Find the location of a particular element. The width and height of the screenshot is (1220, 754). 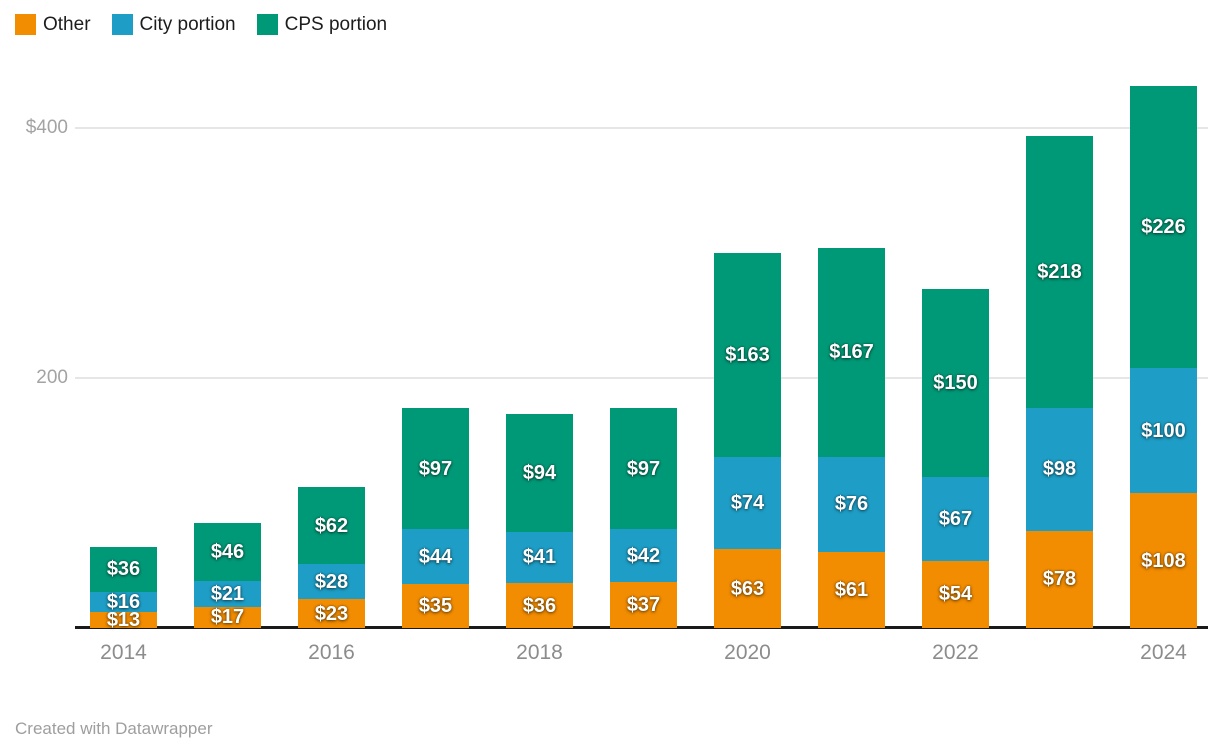

bar-value-label: $226 is located at coordinates (1163, 226).